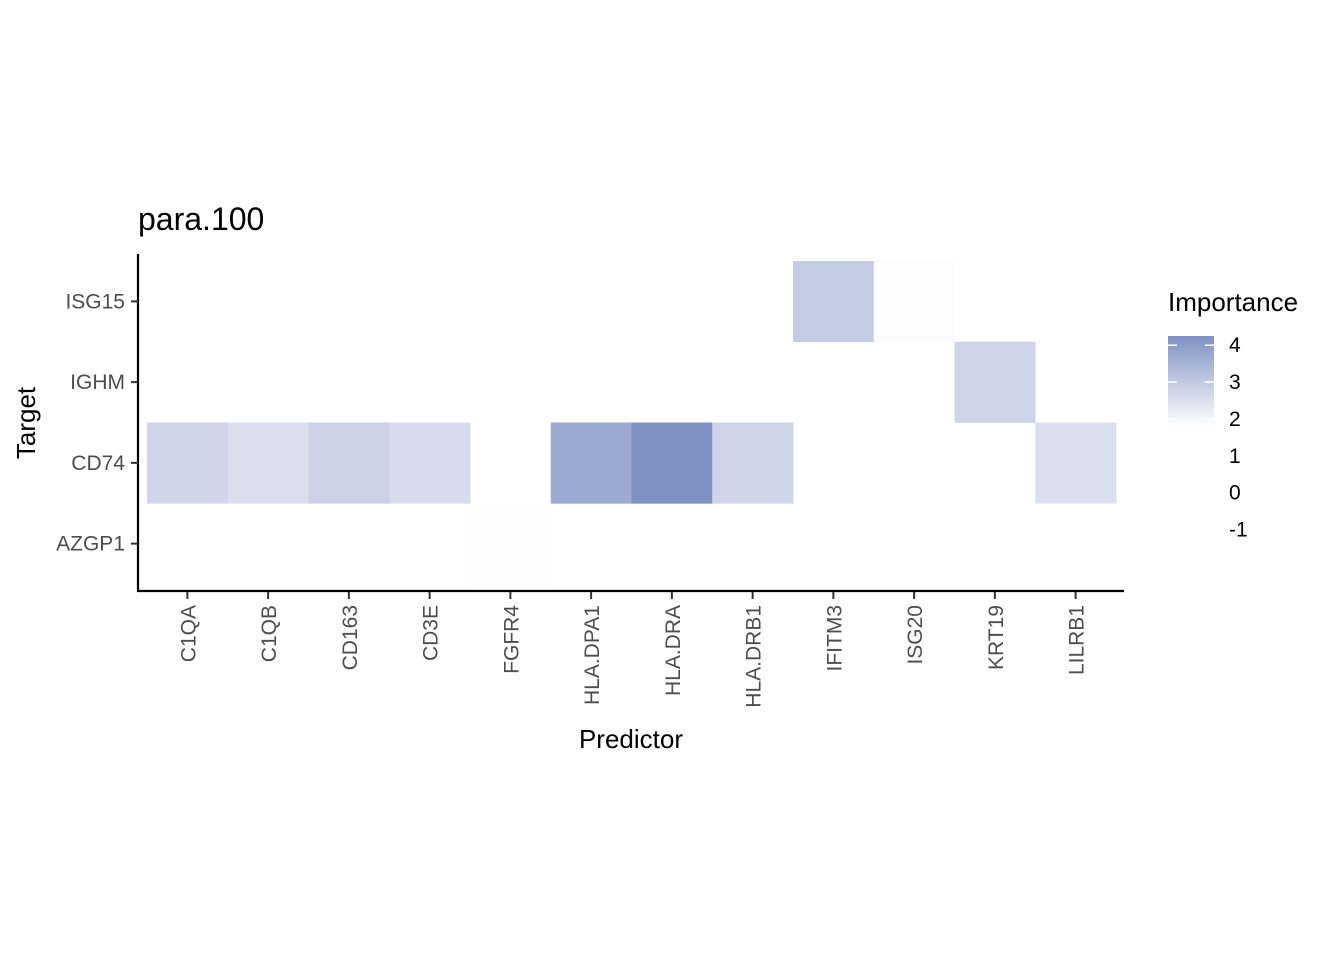 The image size is (1344, 960). Describe the element at coordinates (1208, 438) in the screenshot. I see `legend-ticks: 4 3 2 1 0 -1` at that location.